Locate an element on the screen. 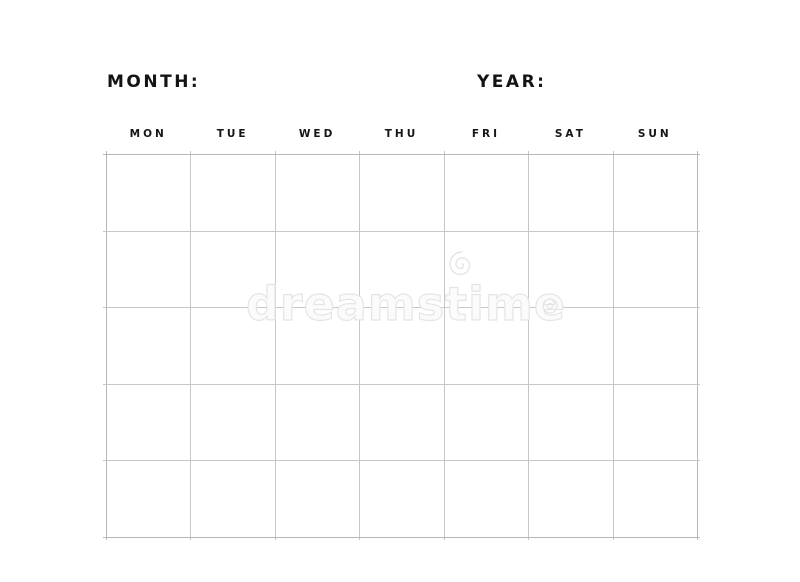 The width and height of the screenshot is (800, 582). day-header-sat: SAT is located at coordinates (570, 134).